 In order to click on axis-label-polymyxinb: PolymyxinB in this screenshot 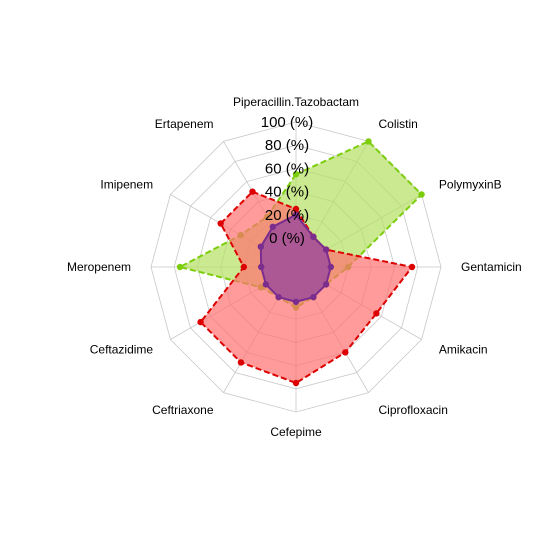, I will do `click(470, 185)`.